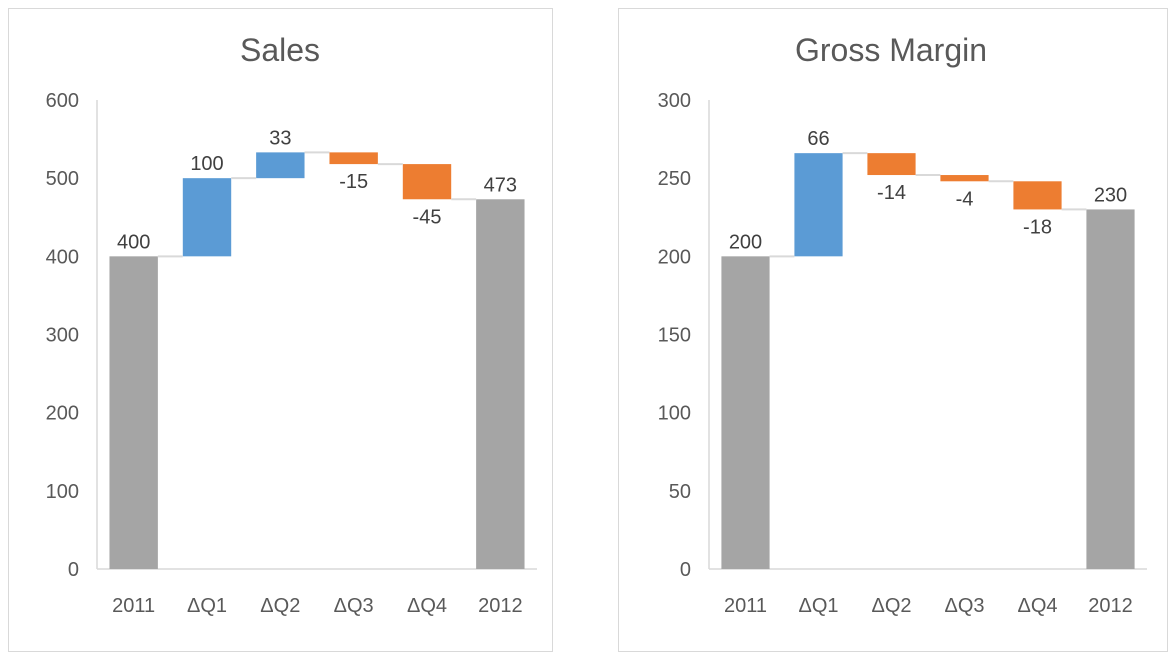 This screenshot has height=660, width=1174. What do you see at coordinates (427, 217) in the screenshot?
I see `data-label: -45` at bounding box center [427, 217].